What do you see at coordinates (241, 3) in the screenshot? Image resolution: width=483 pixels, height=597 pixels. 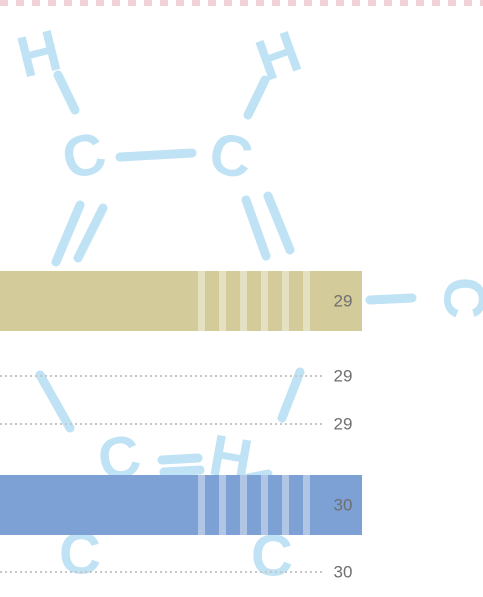 I see `top-dotted-border` at bounding box center [241, 3].